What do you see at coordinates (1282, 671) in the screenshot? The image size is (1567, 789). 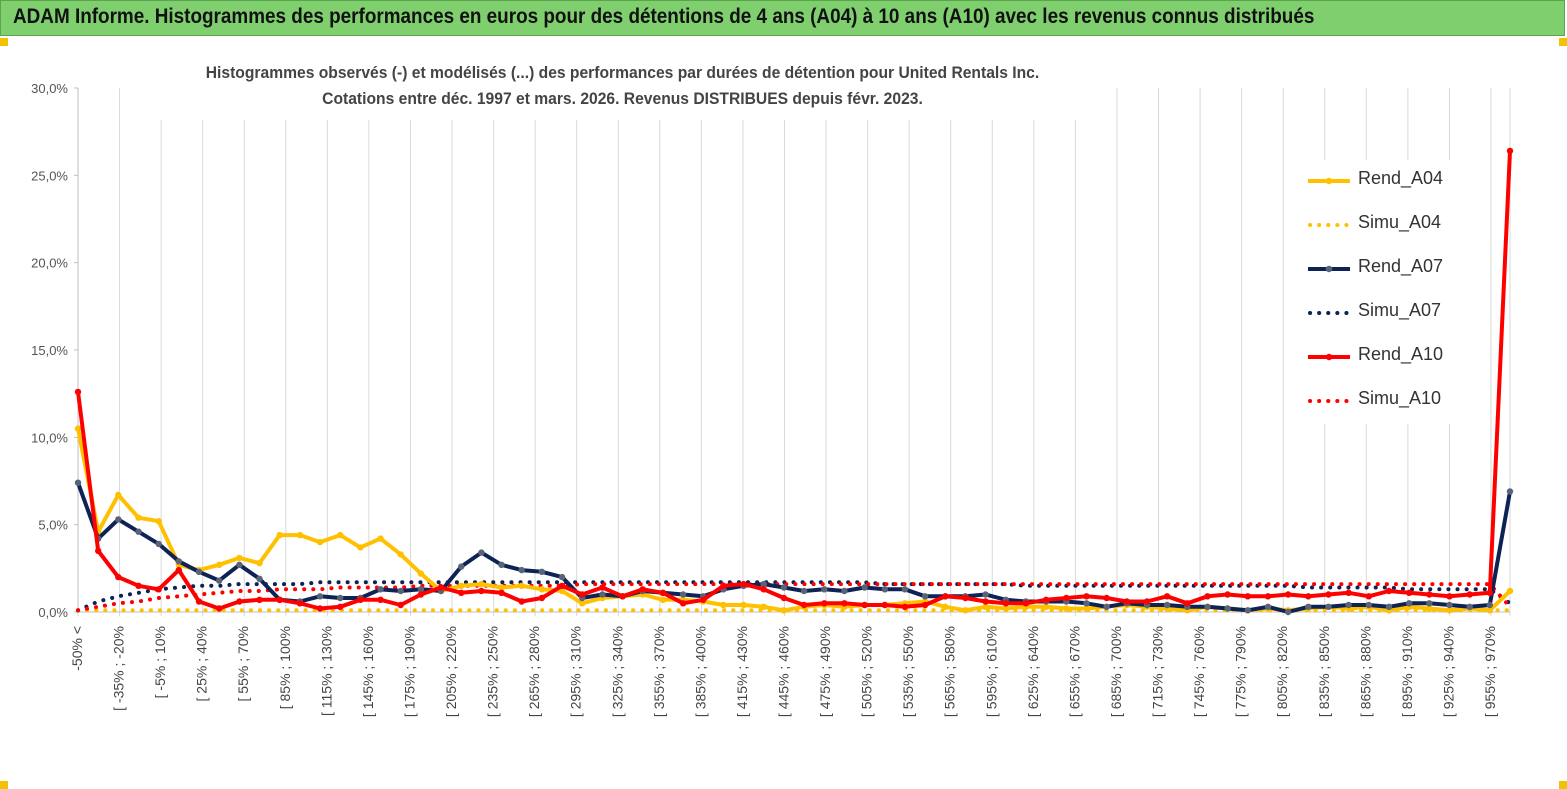 I see `x-tick-label: [ 805% ; 820%` at bounding box center [1282, 671].